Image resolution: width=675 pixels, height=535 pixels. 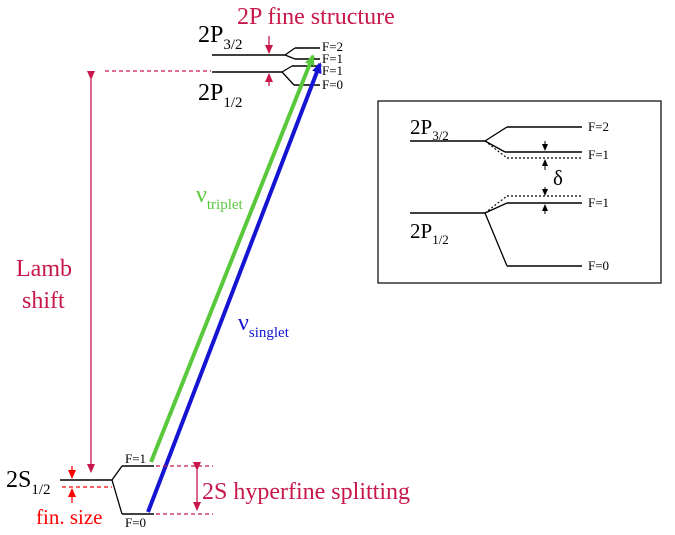 I want to click on inset-box, so click(x=519, y=192).